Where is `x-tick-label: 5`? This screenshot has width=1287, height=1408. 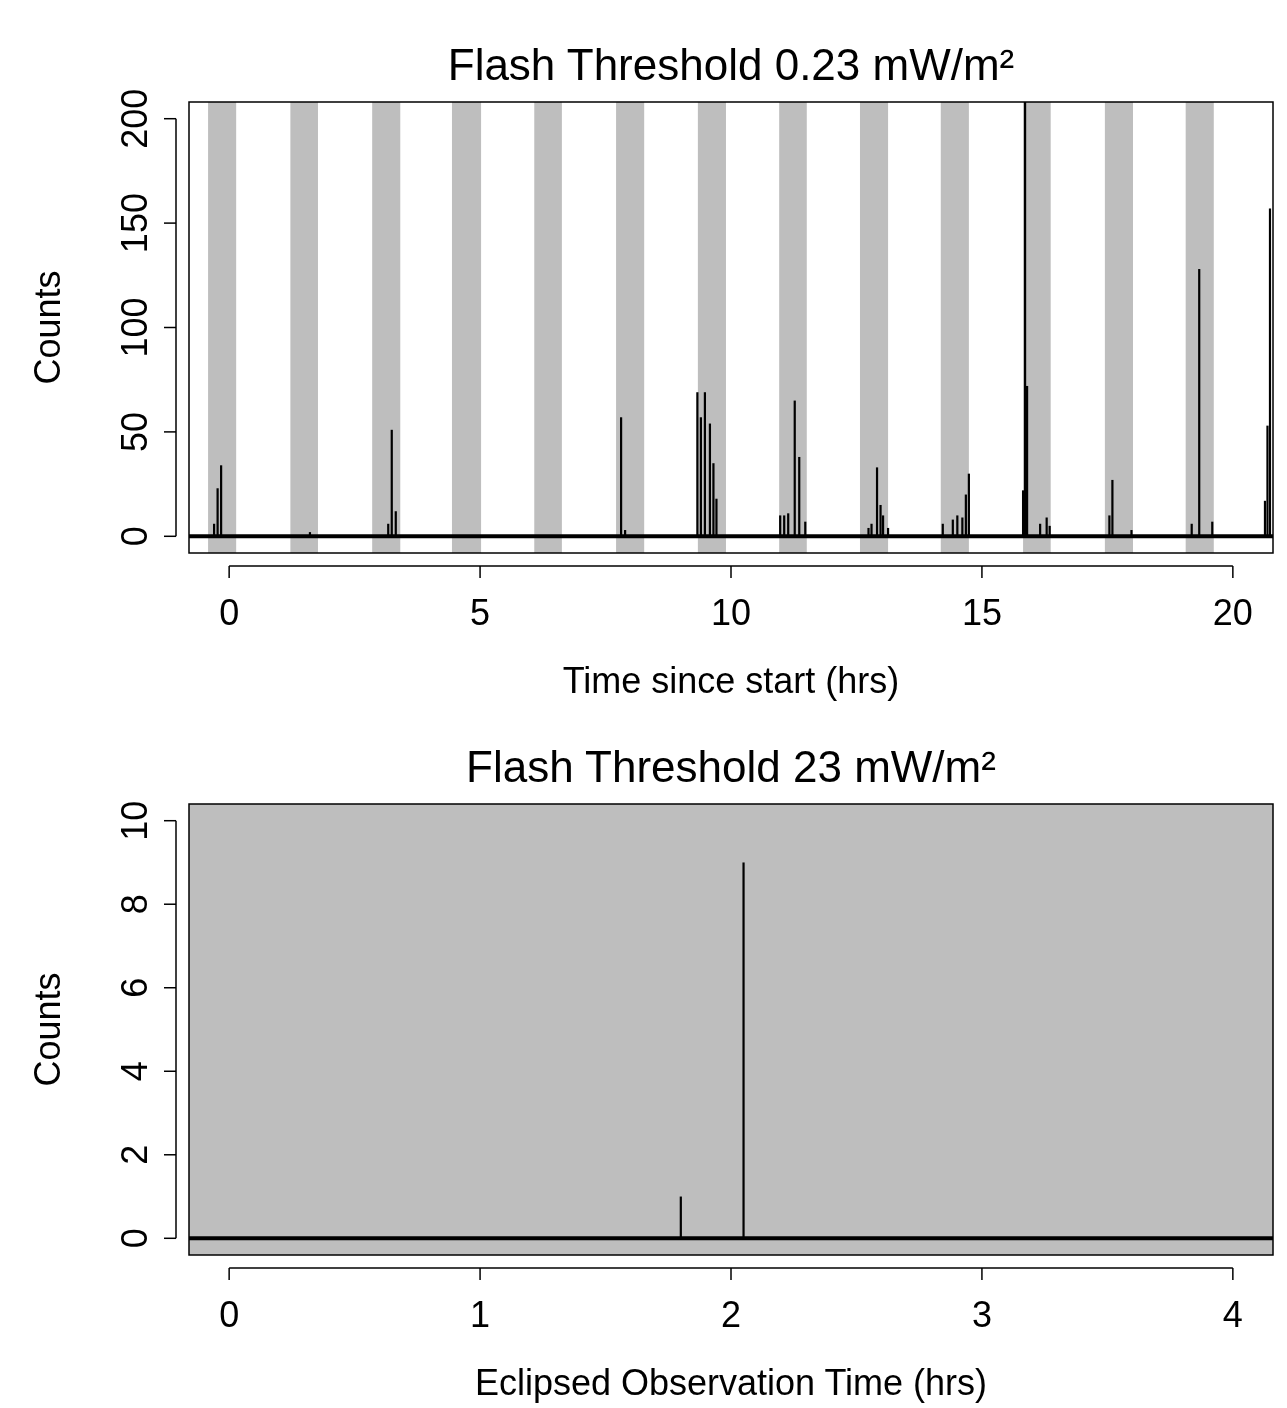
x-tick-label: 5 is located at coordinates (480, 612).